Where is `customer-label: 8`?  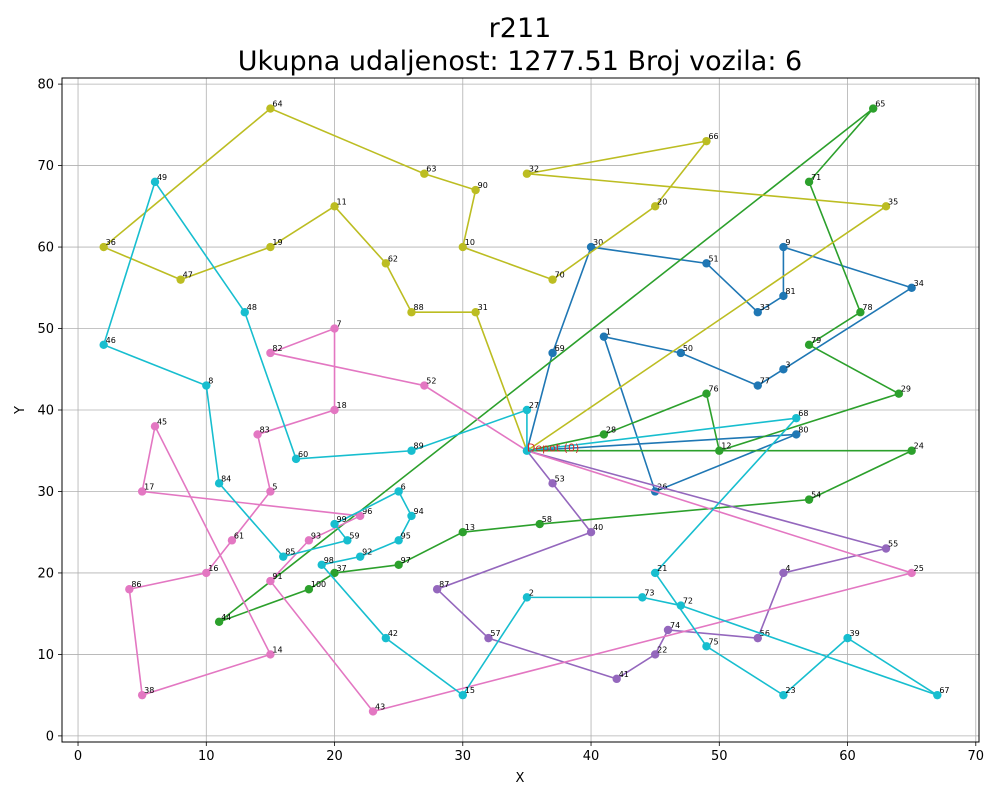 customer-label: 8 is located at coordinates (210, 381).